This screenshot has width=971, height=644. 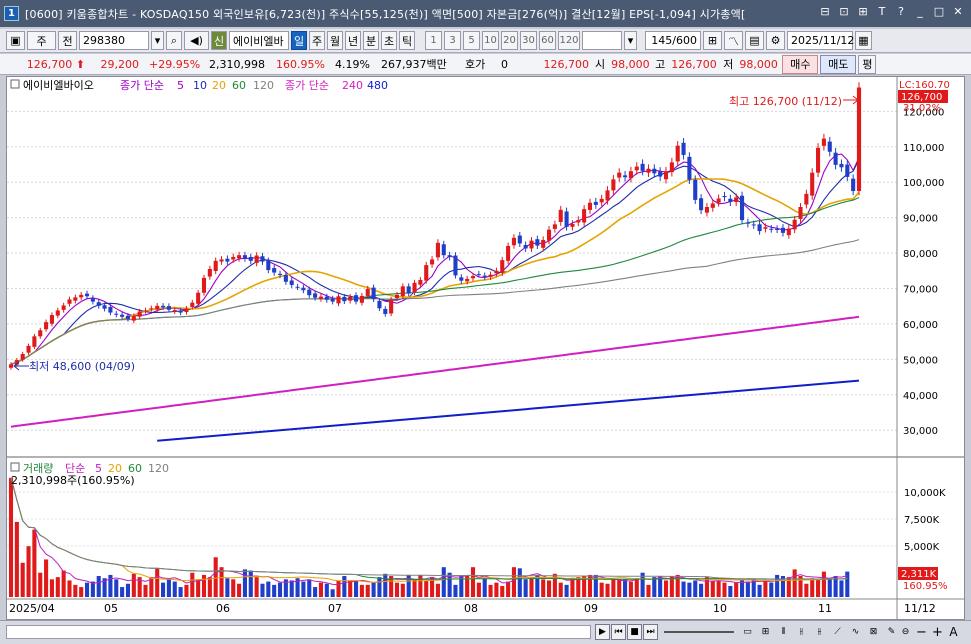 I want to click on candle-icon: ⫲, so click(x=801, y=632).